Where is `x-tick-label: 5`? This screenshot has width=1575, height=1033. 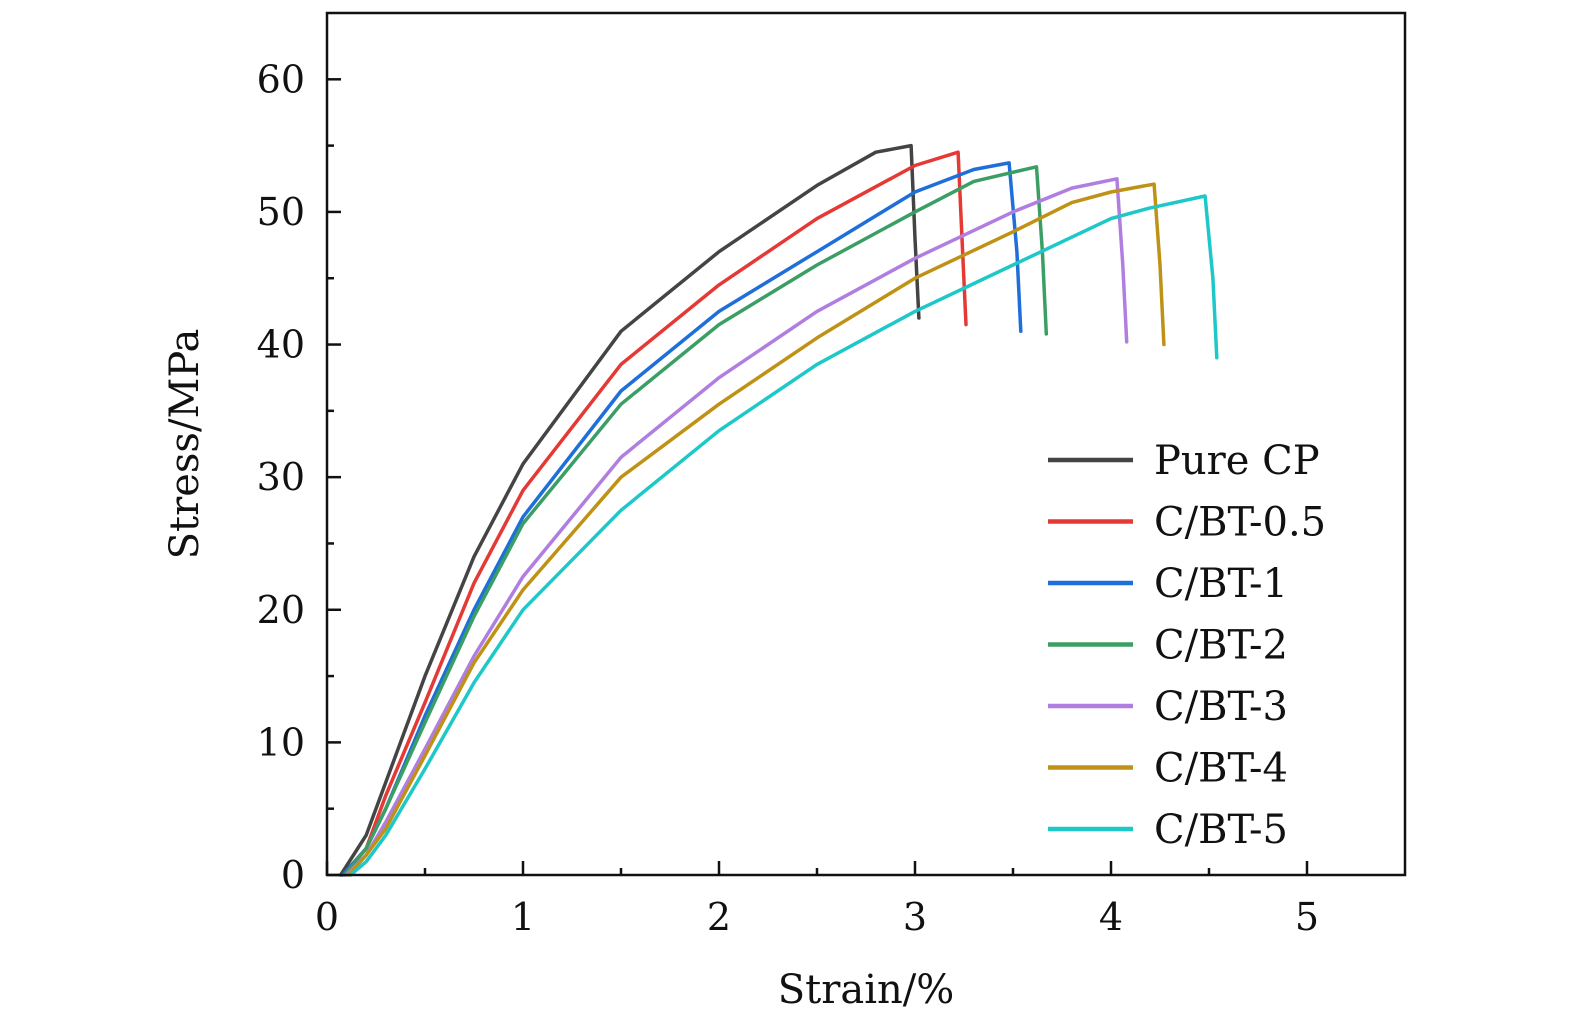 x-tick-label: 5 is located at coordinates (1307, 917).